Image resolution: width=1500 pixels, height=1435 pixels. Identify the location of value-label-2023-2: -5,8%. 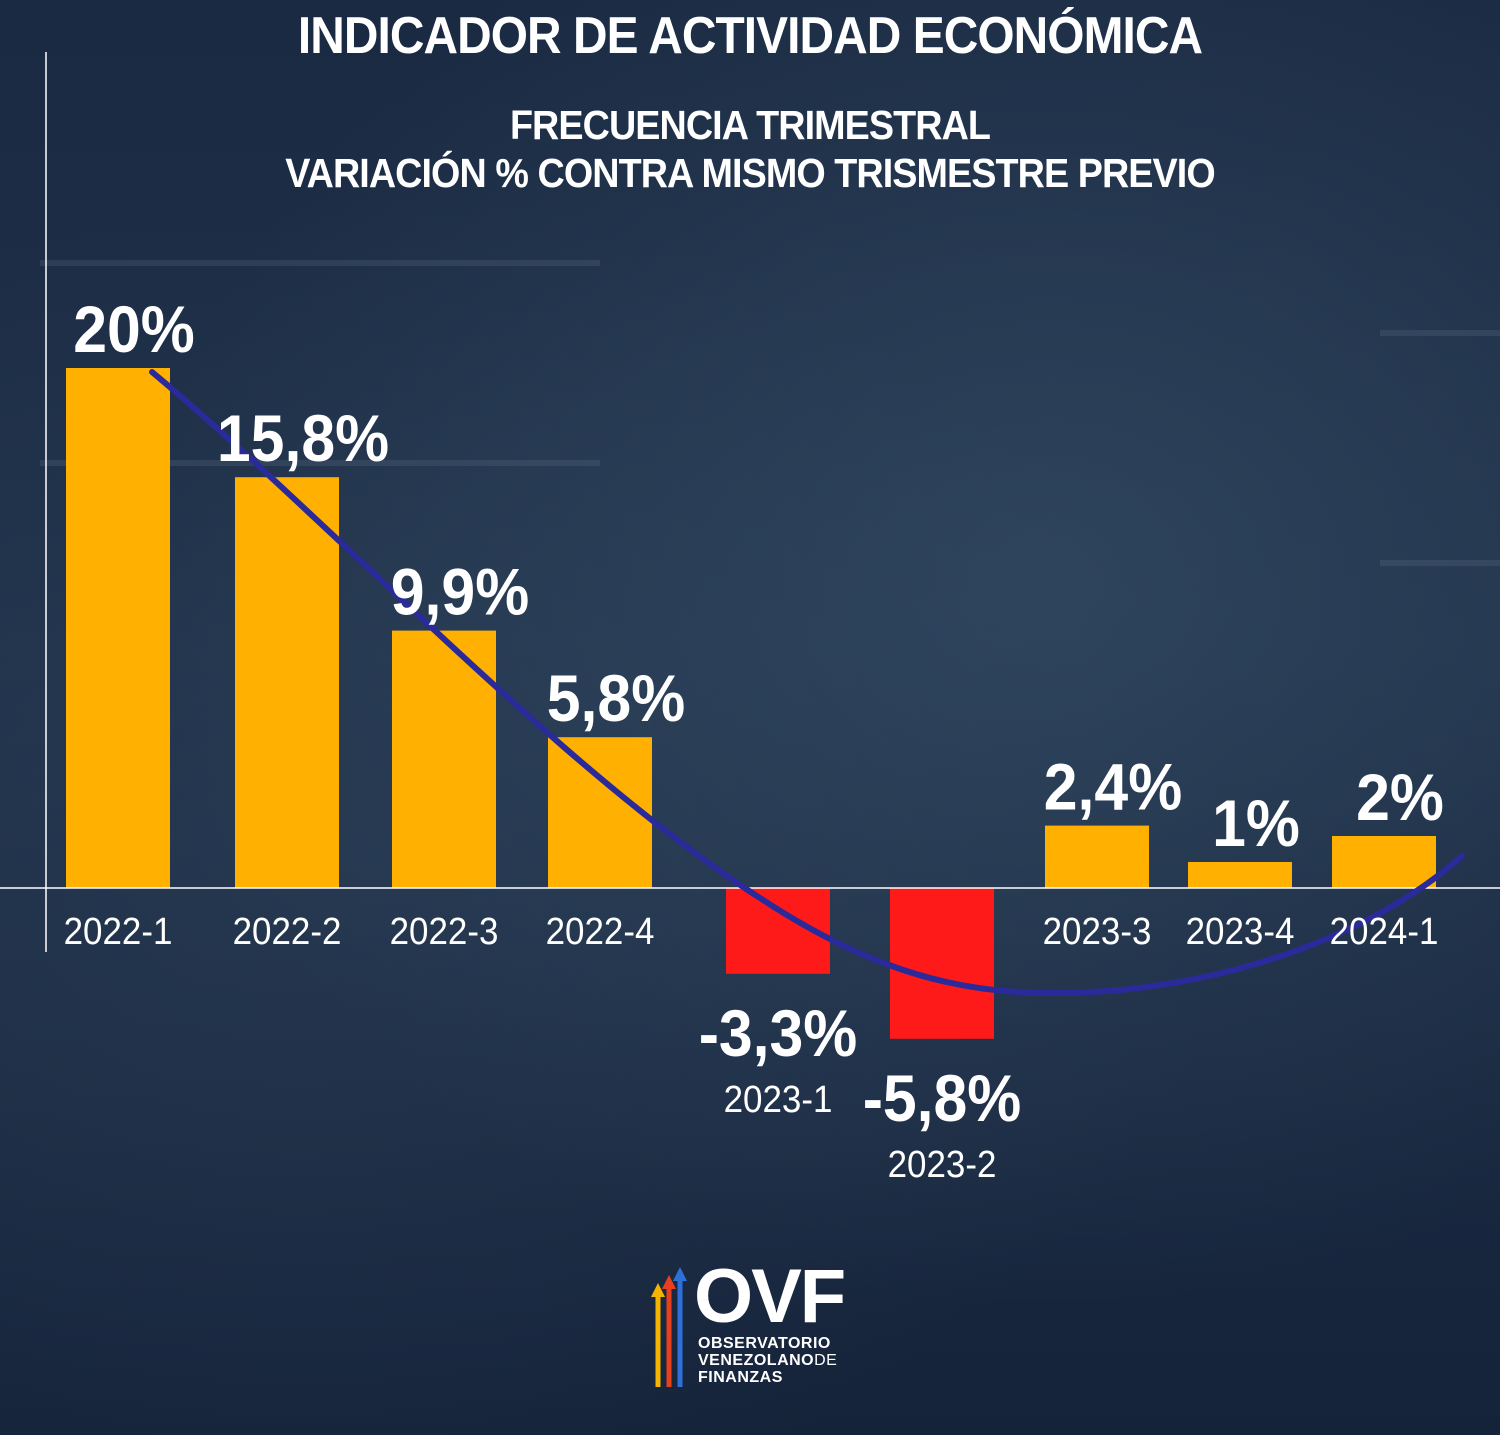
(942, 1099).